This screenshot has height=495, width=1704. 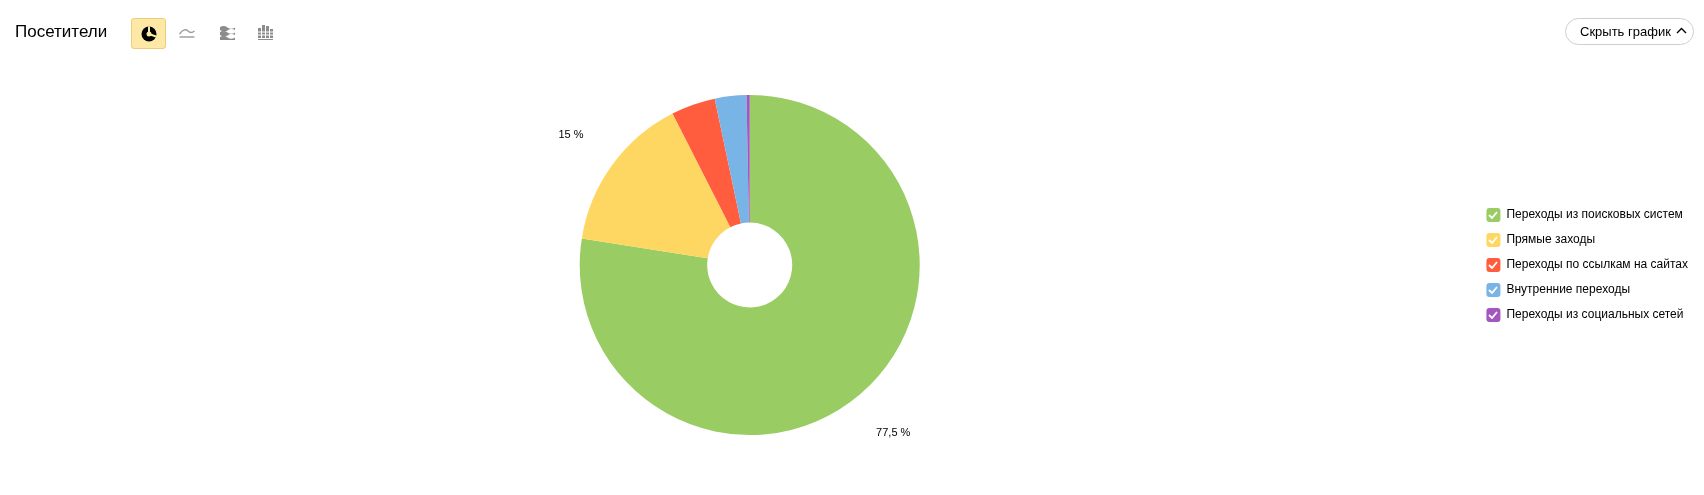 What do you see at coordinates (571, 134) in the screenshot?
I see `data-label: 15 %` at bounding box center [571, 134].